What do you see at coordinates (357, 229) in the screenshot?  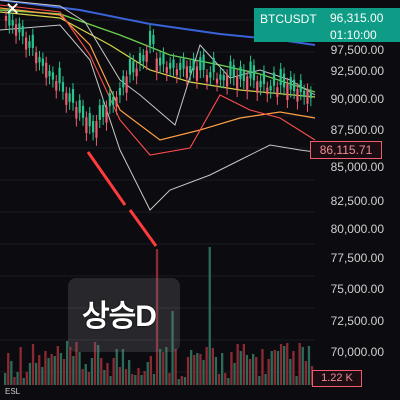 I see `price-tick: 80,000.00` at bounding box center [357, 229].